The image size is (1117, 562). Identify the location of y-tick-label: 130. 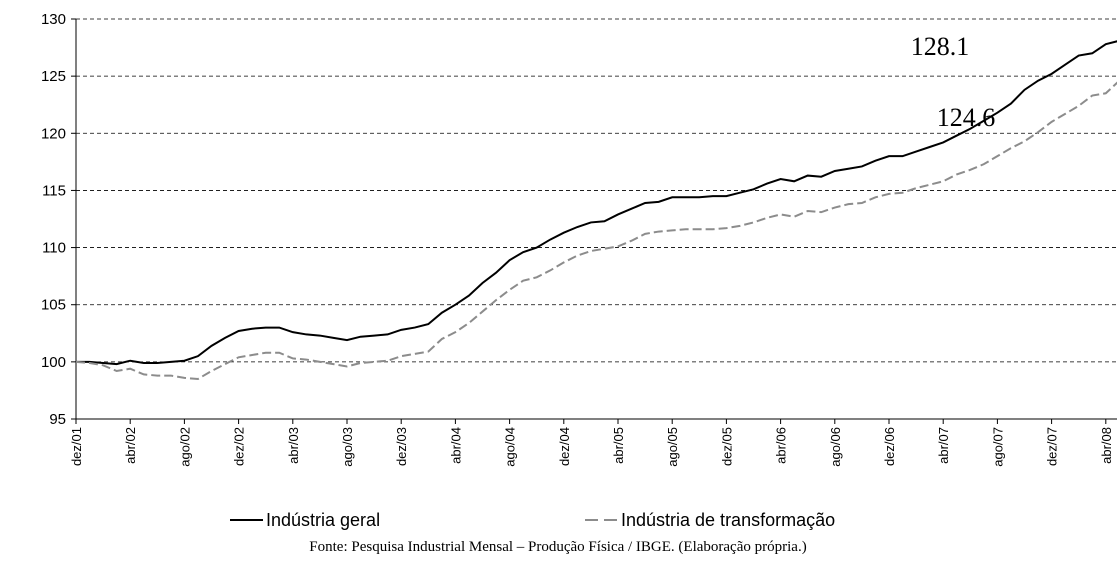
(53, 19).